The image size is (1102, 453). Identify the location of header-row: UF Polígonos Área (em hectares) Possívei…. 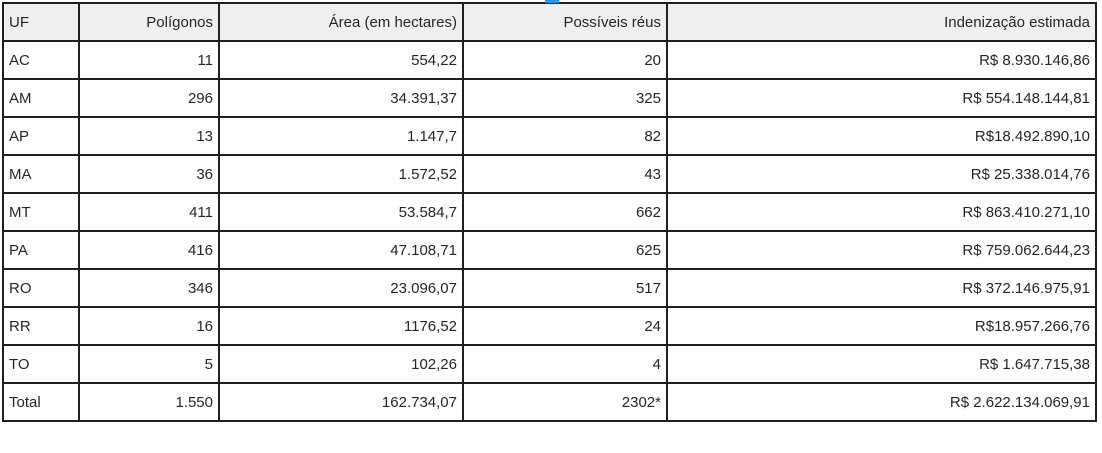
(549, 22).